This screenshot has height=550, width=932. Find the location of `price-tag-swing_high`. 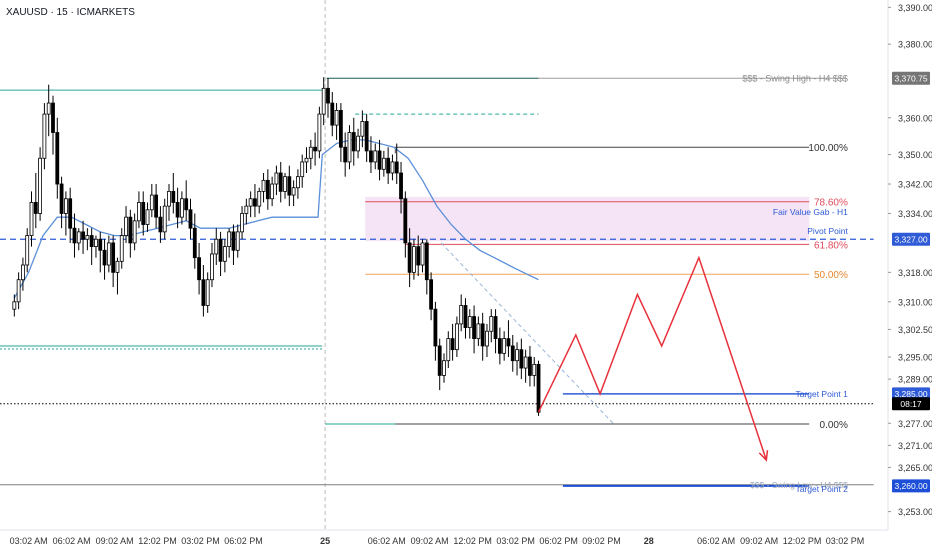

price-tag-swing_high is located at coordinates (911, 78).